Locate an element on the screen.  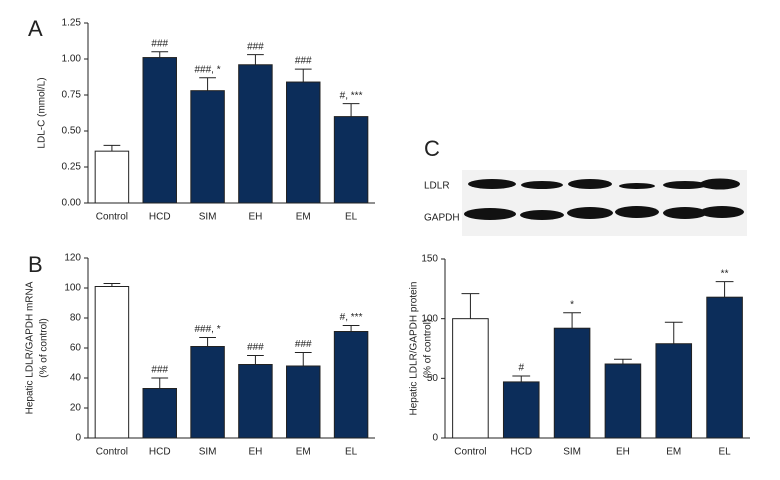
y-tick-label: 120 is located at coordinates (72, 258).